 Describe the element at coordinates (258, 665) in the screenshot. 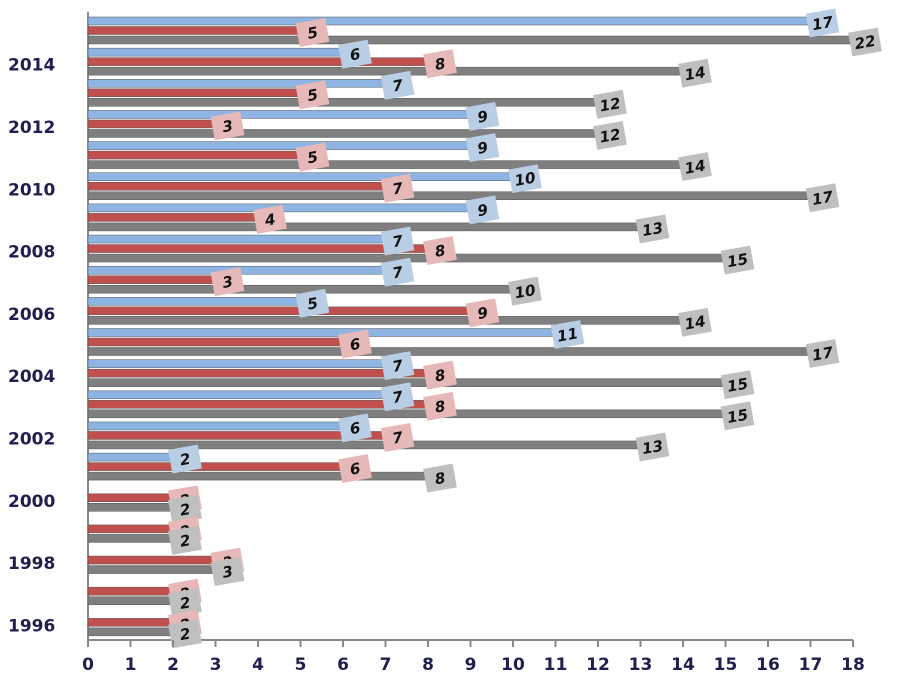

I see `x-tick-label: 4` at that location.